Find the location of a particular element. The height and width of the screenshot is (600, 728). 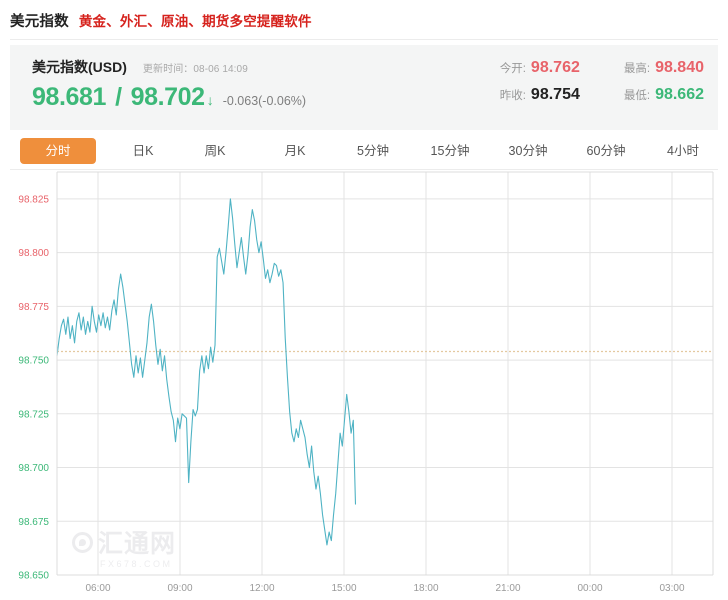

stat-open-value: 98.762 is located at coordinates (555, 67).